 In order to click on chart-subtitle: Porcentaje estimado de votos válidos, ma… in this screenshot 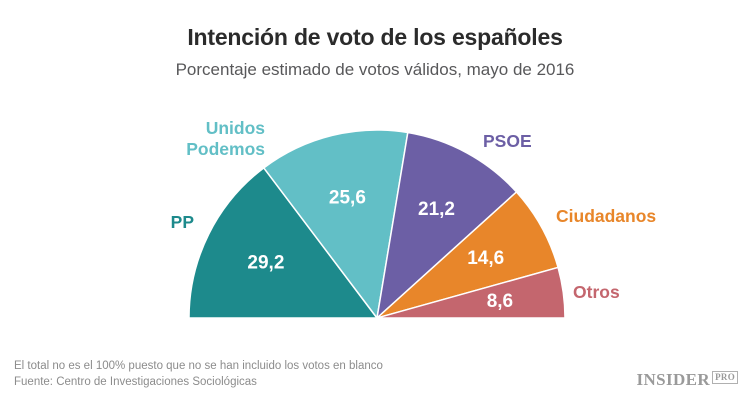, I will do `click(375, 69)`.